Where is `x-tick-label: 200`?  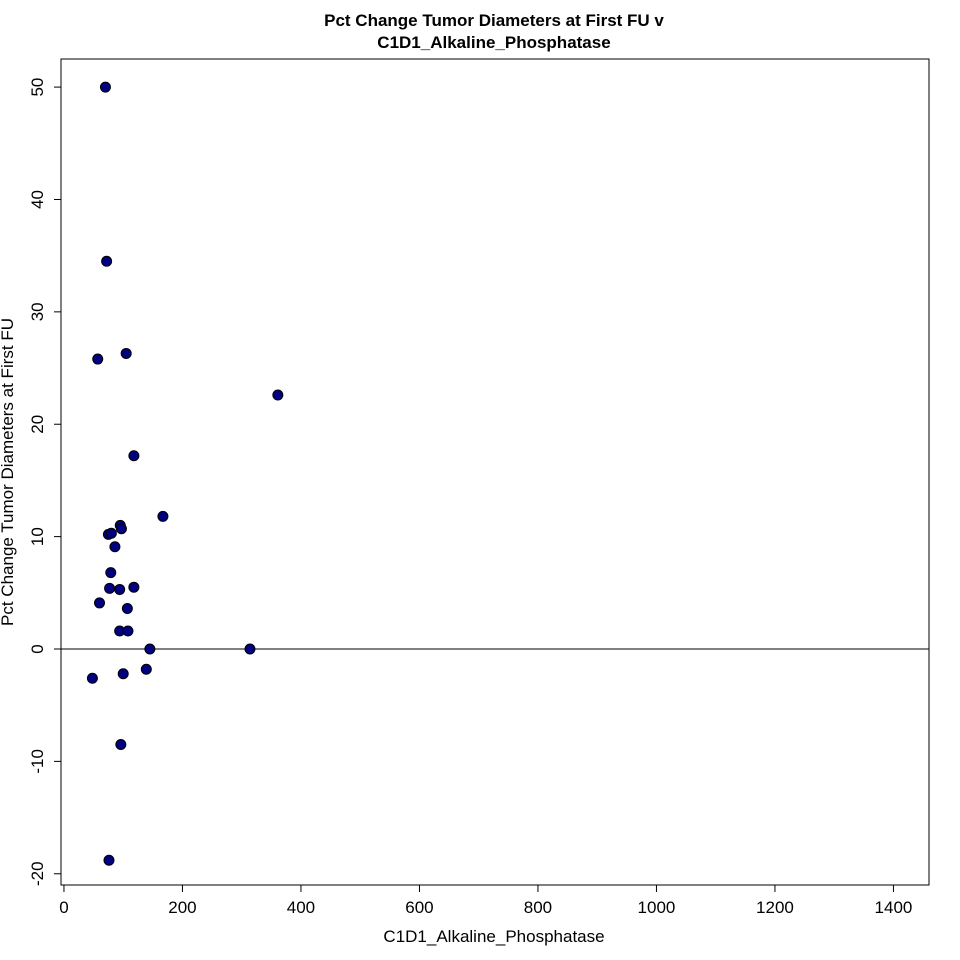
x-tick-label: 200 is located at coordinates (182, 907).